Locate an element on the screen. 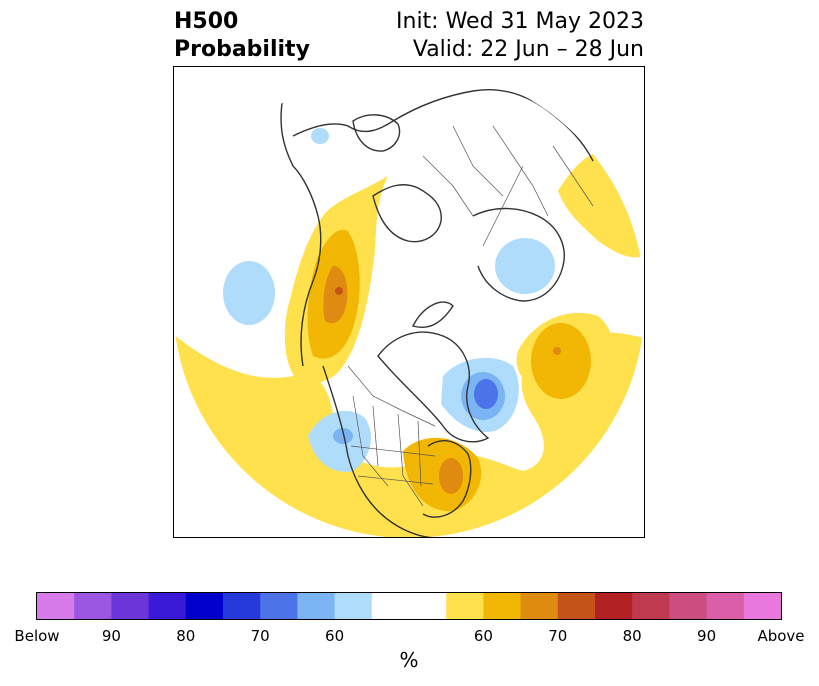  colorbar is located at coordinates (409, 606).